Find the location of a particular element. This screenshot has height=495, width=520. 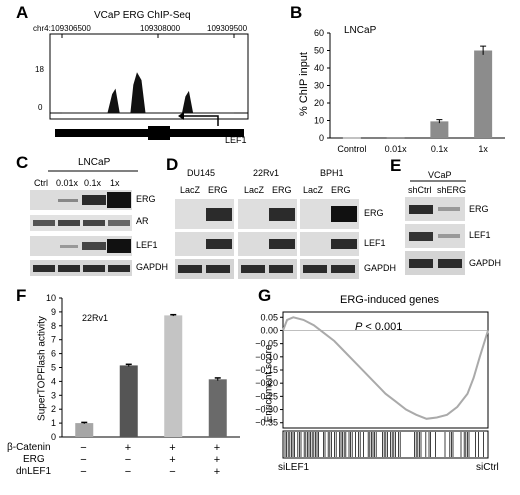

panel-e-blot-gapdh is located at coordinates (435, 263).